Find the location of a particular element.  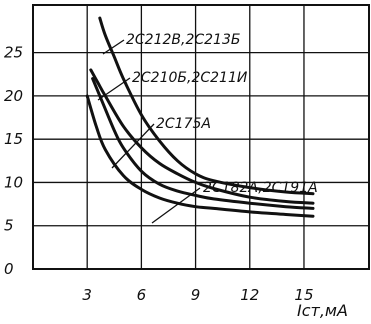

series-label-2: 2C210Б,2C211И is located at coordinates (190, 78).